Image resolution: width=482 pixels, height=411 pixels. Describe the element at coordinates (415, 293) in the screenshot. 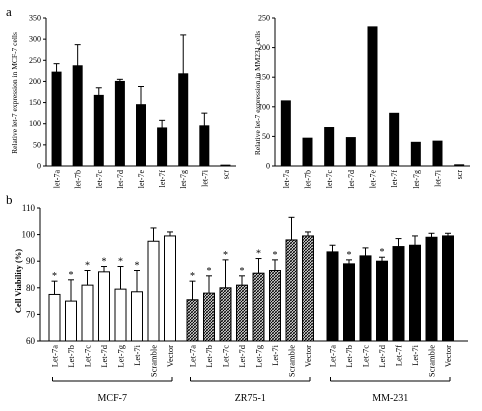

I see `bar-MM-231-Let-7i` at that location.